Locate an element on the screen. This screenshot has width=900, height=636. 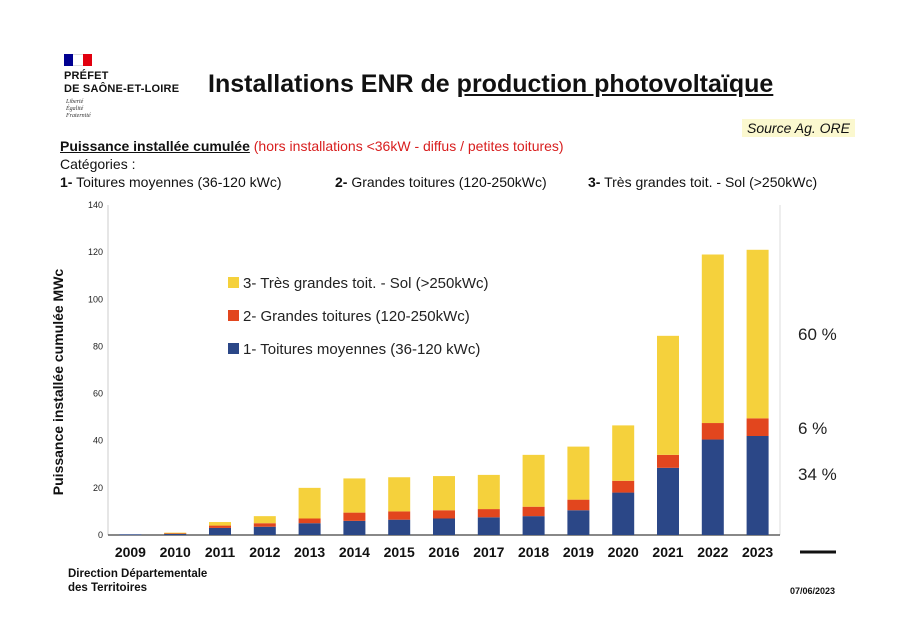
category-2-num: 2- is located at coordinates (341, 182).